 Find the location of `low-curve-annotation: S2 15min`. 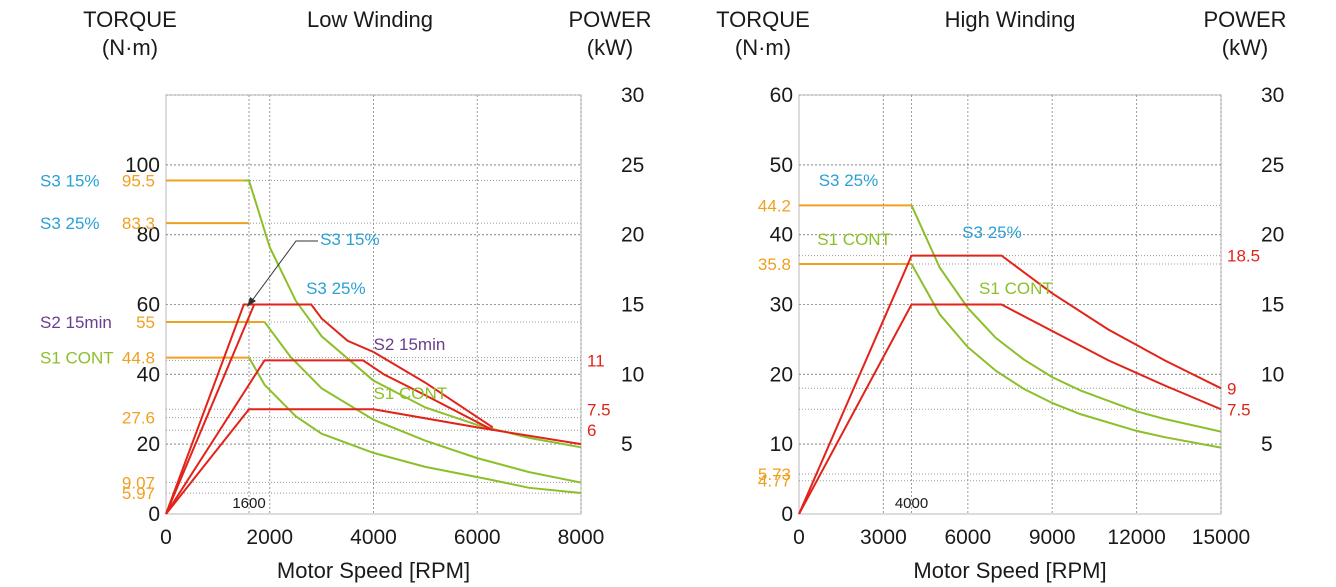

low-curve-annotation: S2 15min is located at coordinates (410, 344).